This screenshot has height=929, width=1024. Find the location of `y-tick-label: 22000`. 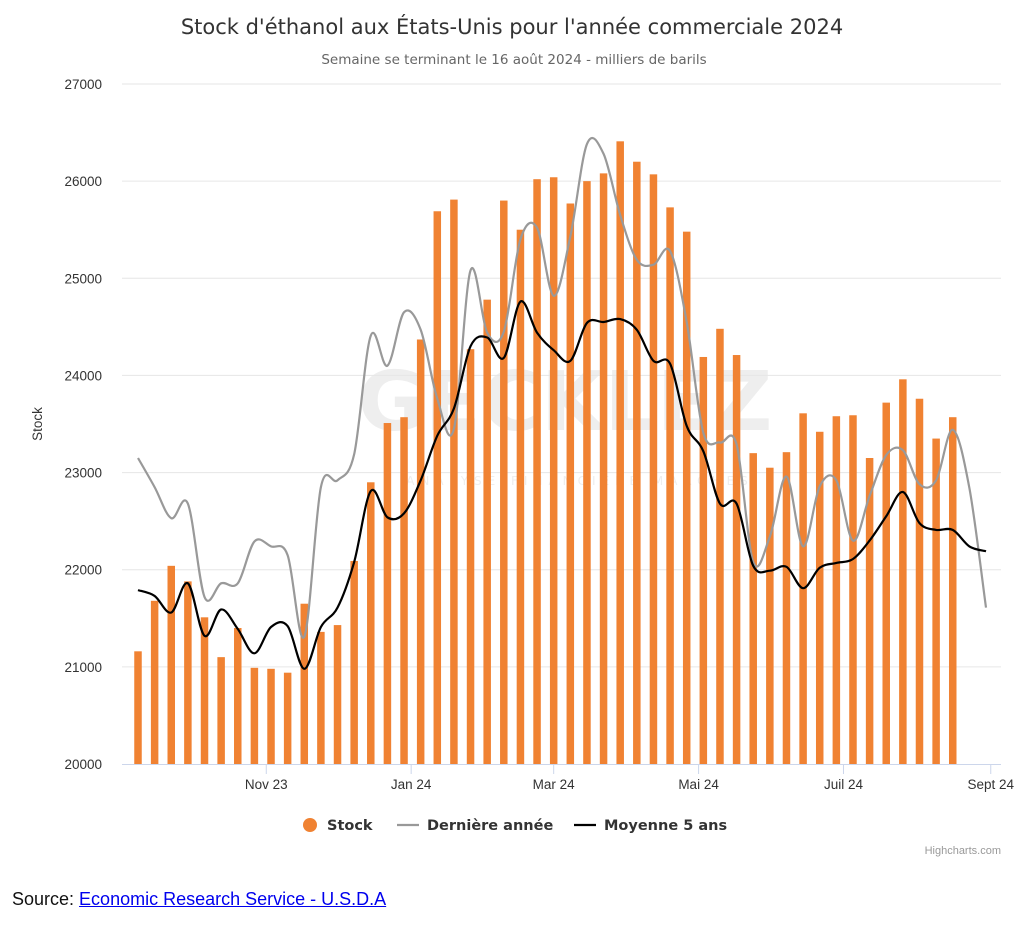

y-tick-label: 22000 is located at coordinates (83, 570).